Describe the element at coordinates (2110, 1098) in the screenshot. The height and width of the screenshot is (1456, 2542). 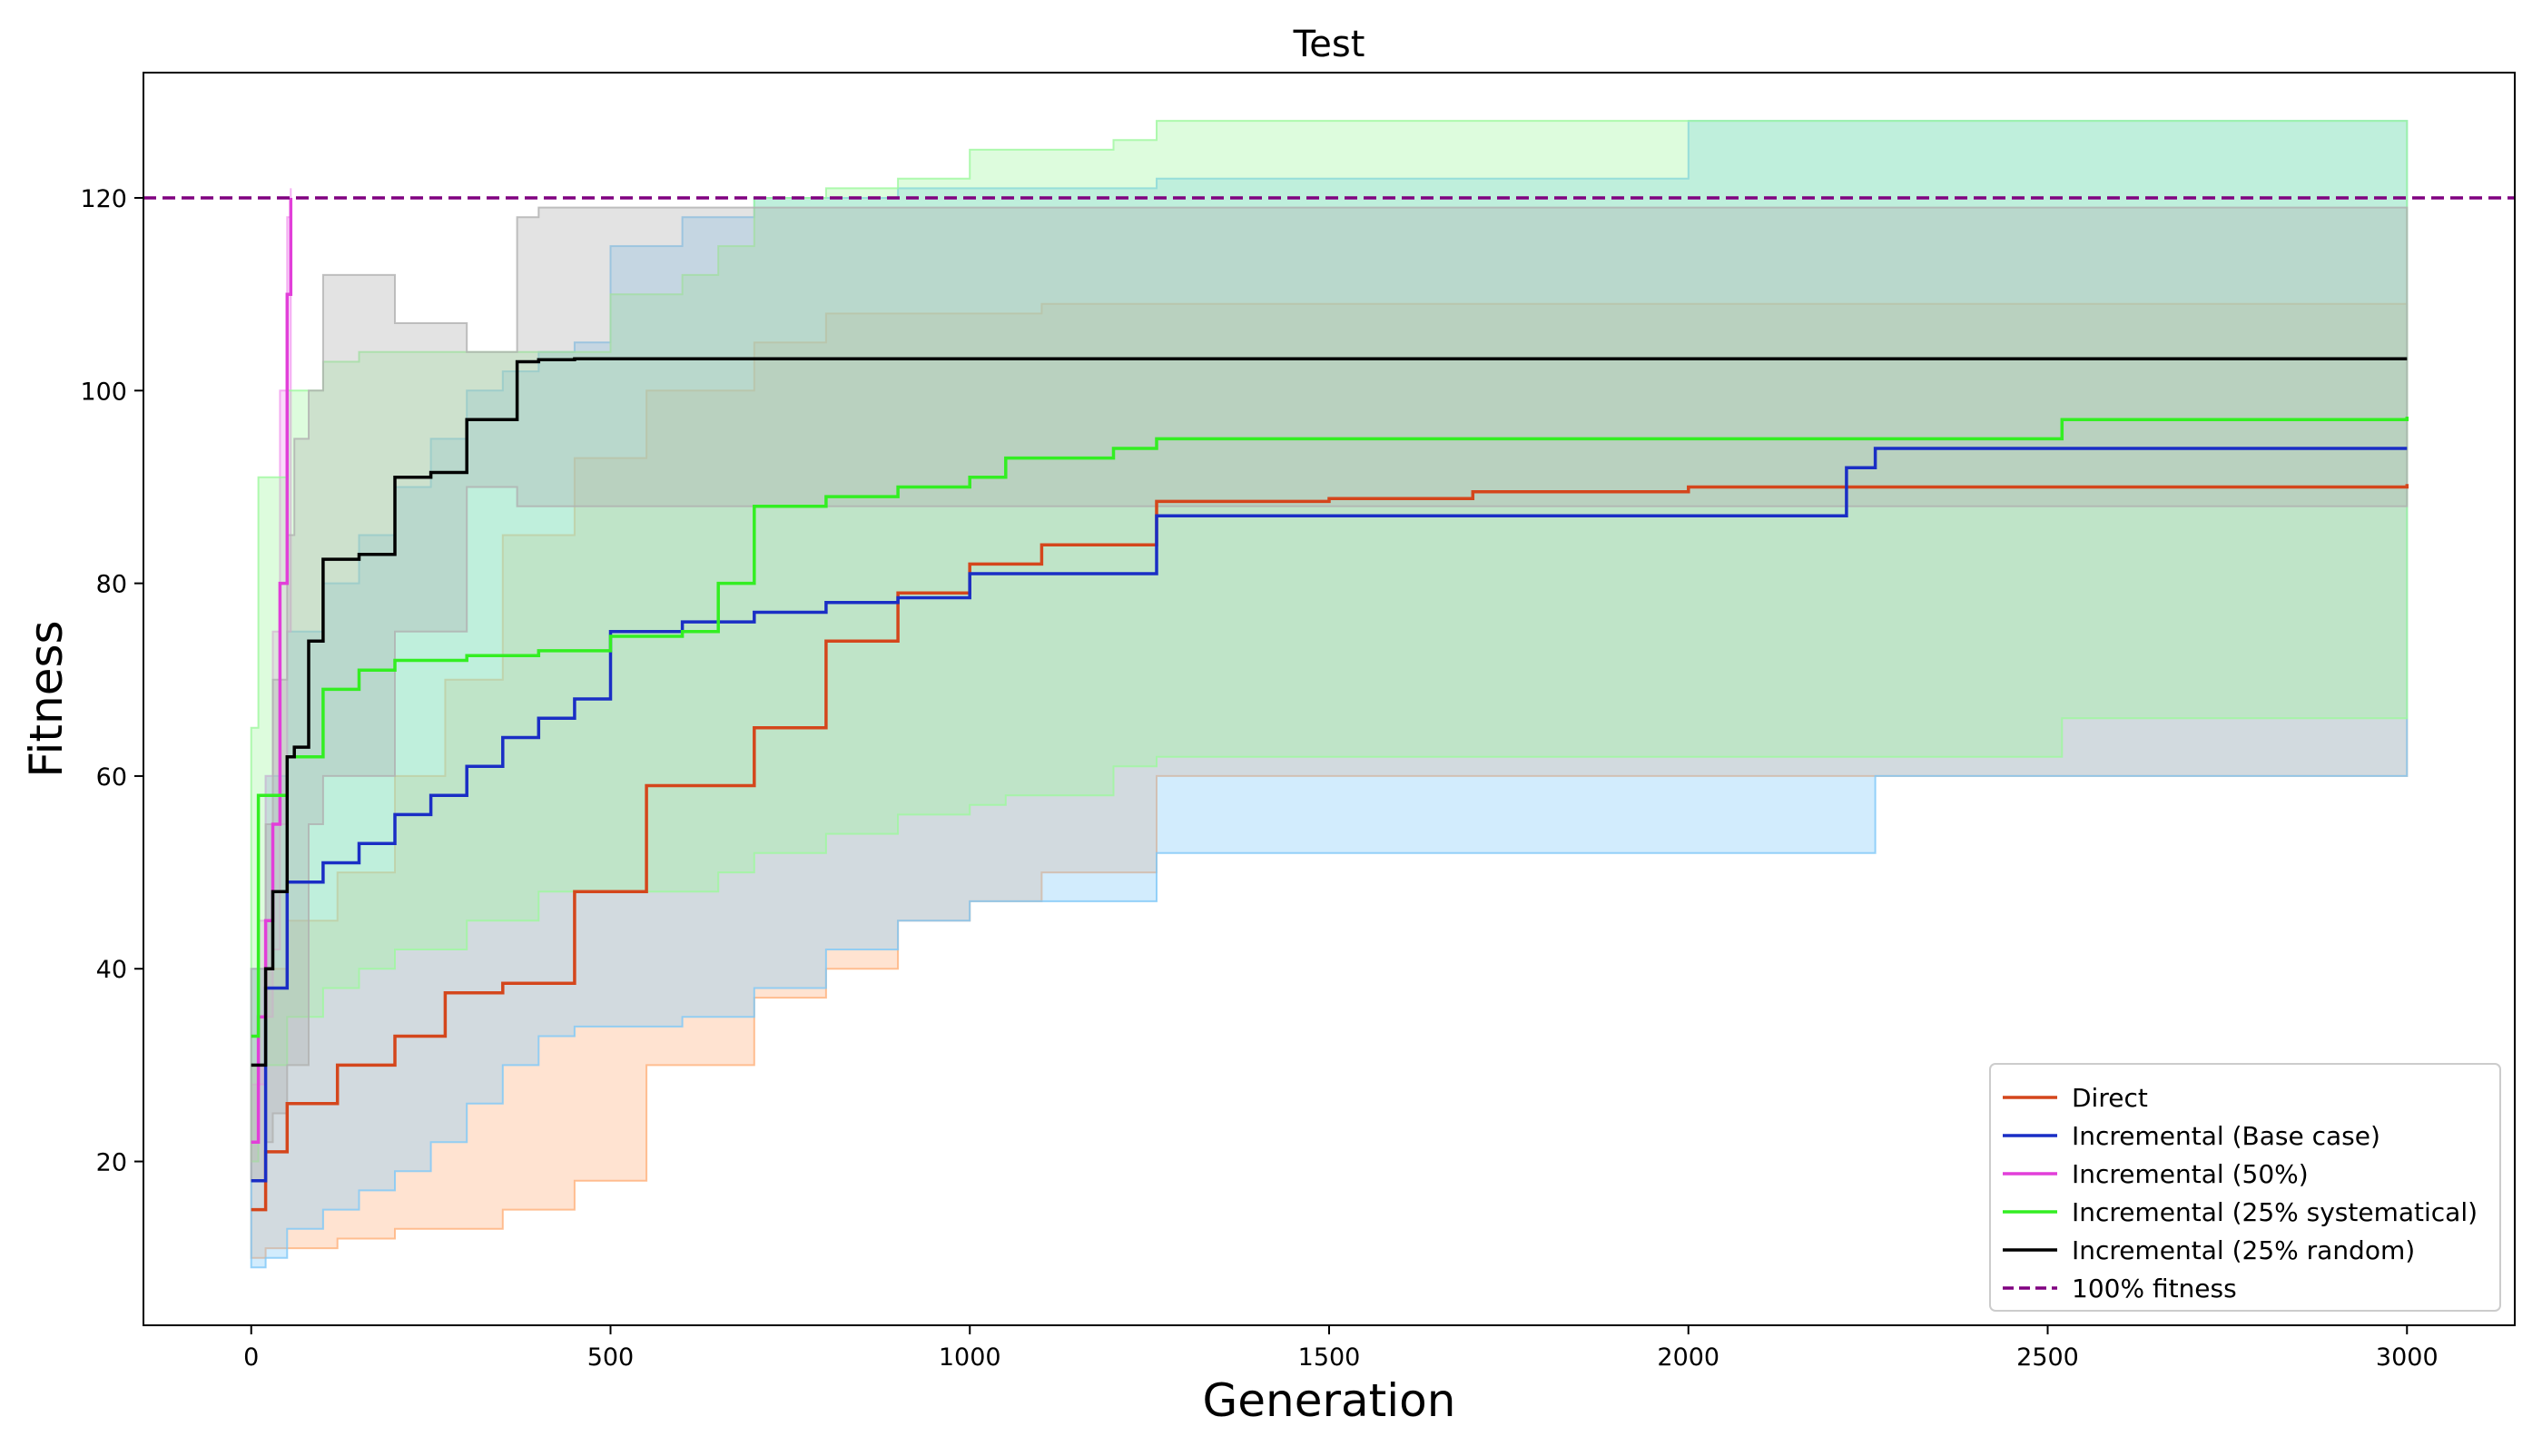
I see `legend-label-0: Direct` at that location.